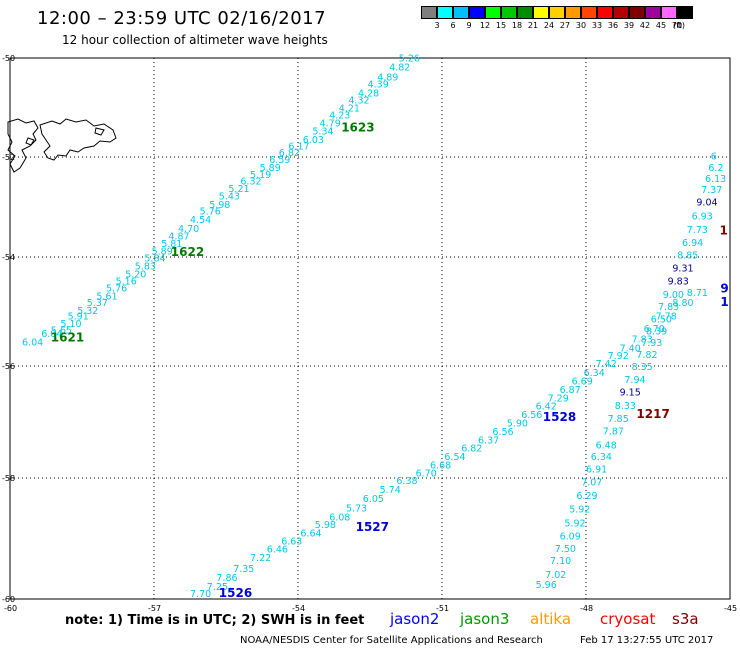 The height and width of the screenshot is (650, 740). What do you see at coordinates (618, 419) in the screenshot?
I see `wave-height-value: 7.85` at bounding box center [618, 419].